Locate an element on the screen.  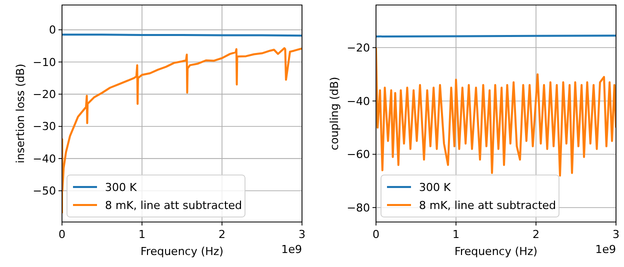
y-axis-title: coupling (dB) is located at coordinates (334, 113).